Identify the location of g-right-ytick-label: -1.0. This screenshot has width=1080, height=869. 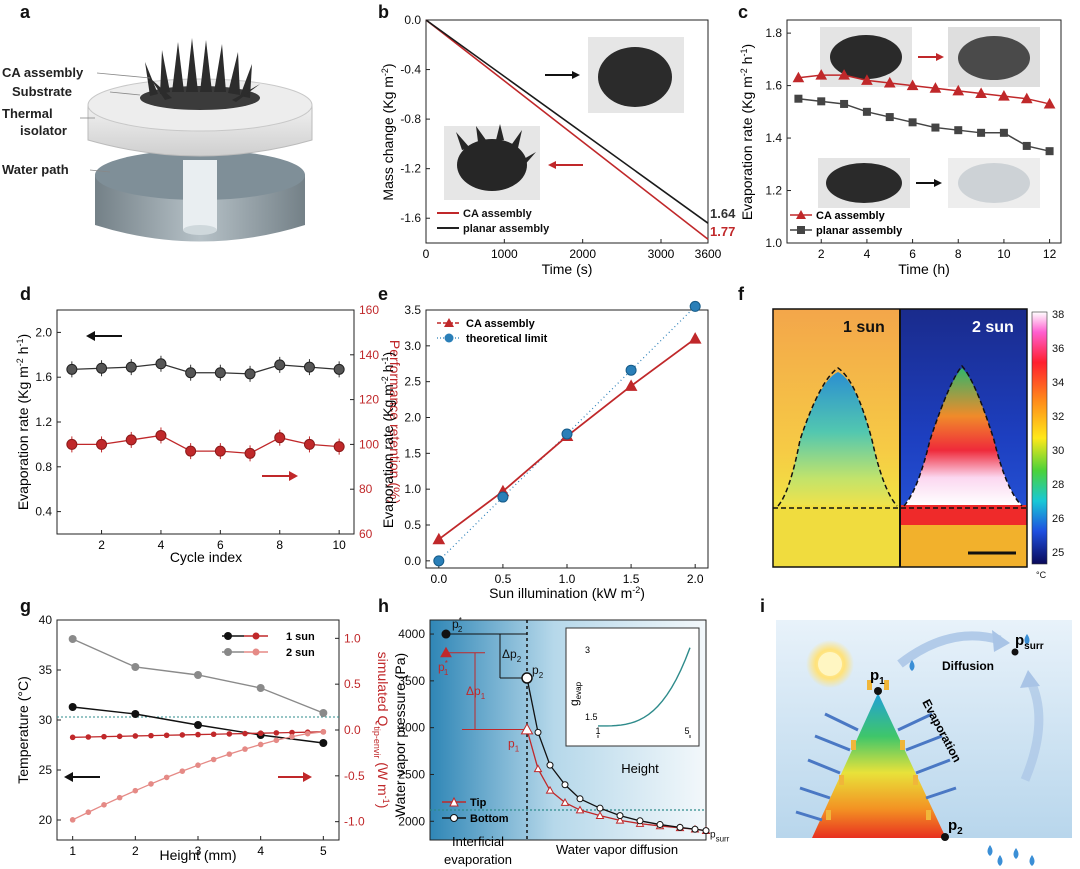
(354, 822).